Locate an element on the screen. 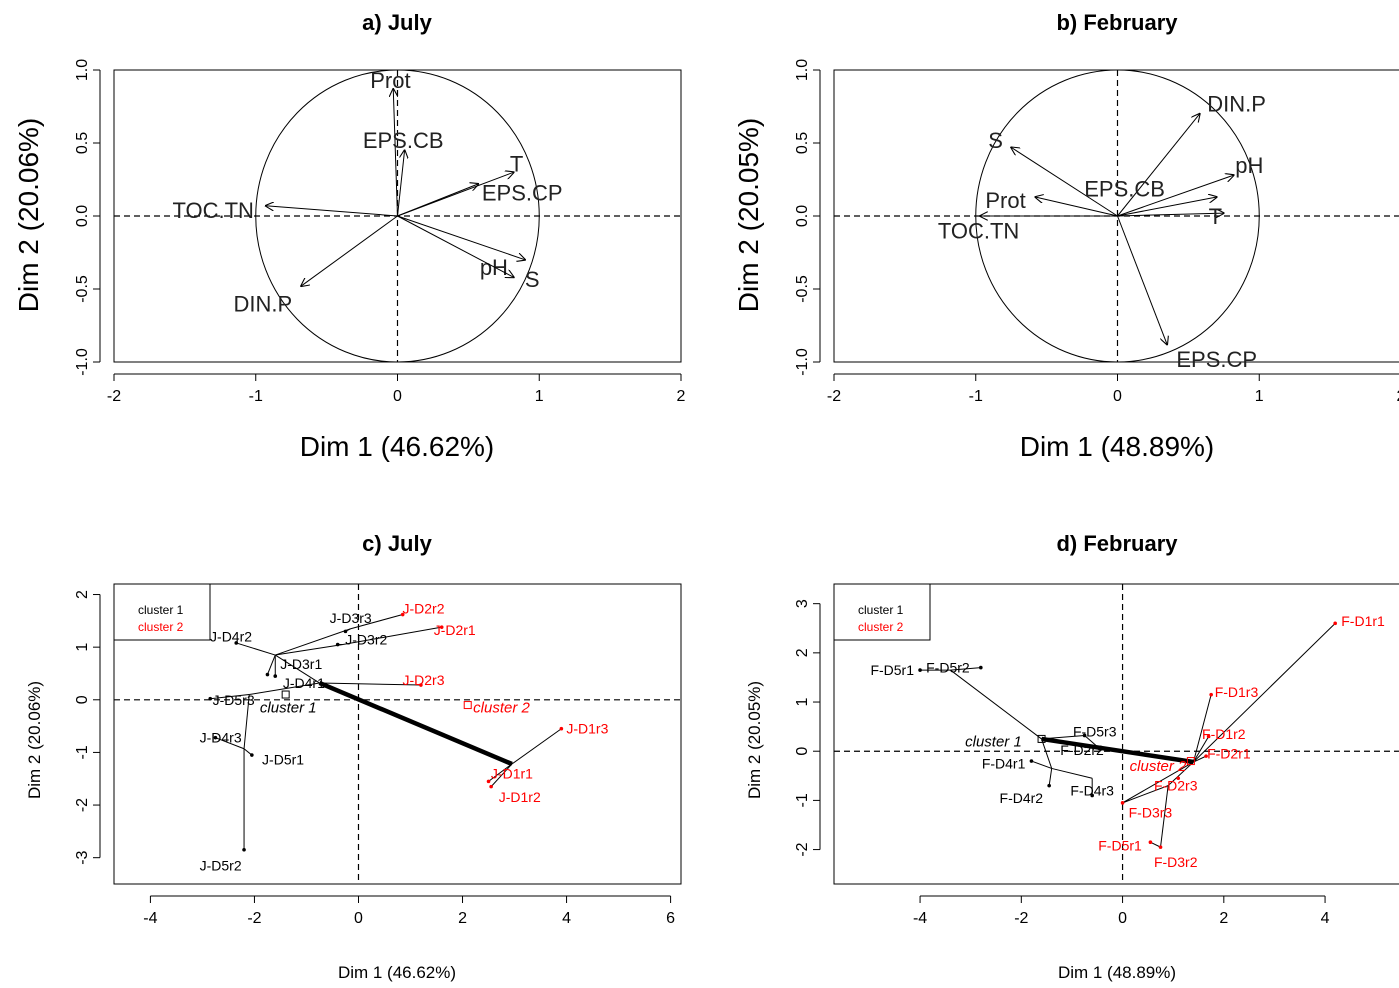 Image resolution: width=1399 pixels, height=988 pixels. panel-c-point-j-d1r1 is located at coordinates (488, 781).